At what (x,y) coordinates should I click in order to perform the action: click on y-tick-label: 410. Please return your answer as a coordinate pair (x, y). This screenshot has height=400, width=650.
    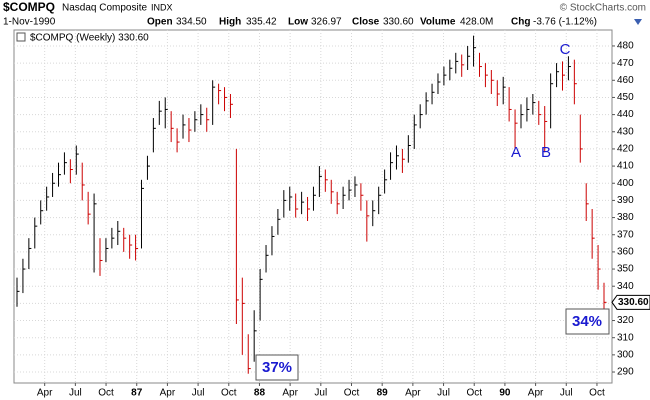
    Looking at the image, I should click on (625, 166).